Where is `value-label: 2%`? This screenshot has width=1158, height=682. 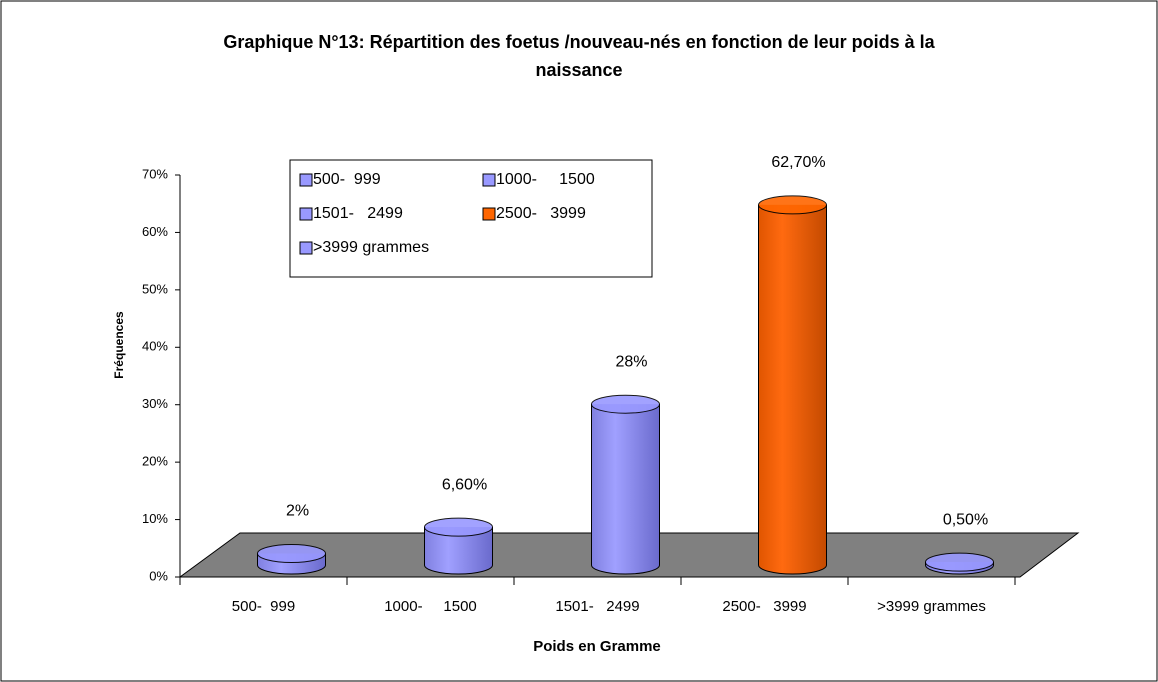
value-label: 2% is located at coordinates (297, 511).